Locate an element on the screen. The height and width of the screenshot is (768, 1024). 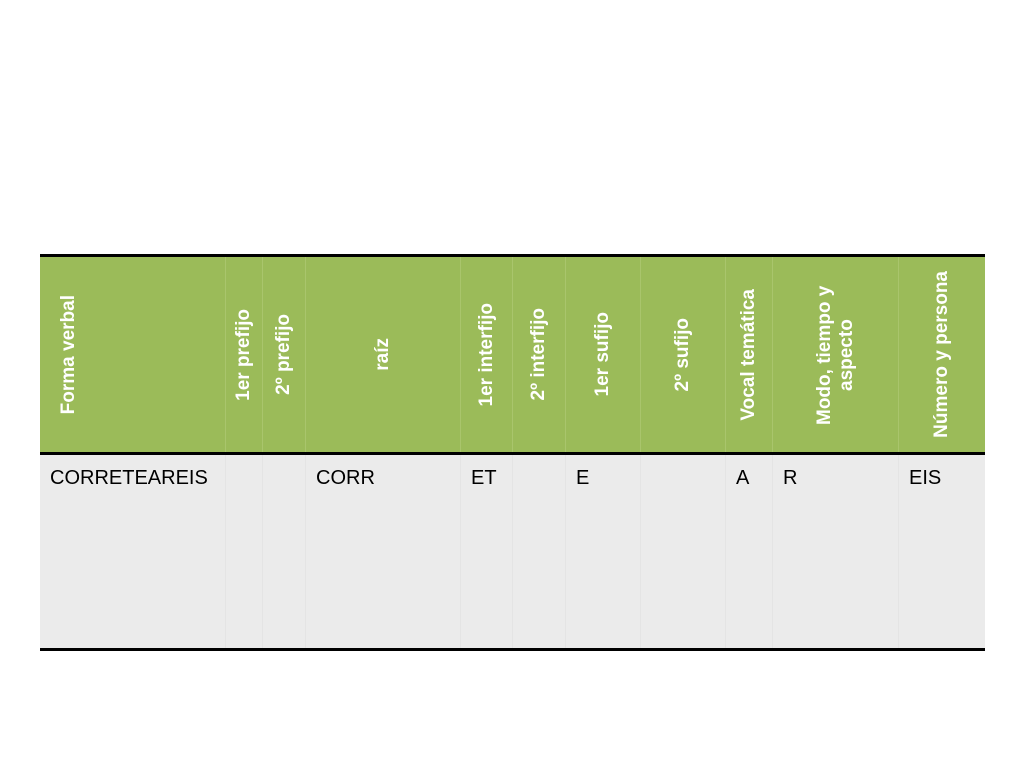
header-text: 1er sufijo is located at coordinates (602, 354).